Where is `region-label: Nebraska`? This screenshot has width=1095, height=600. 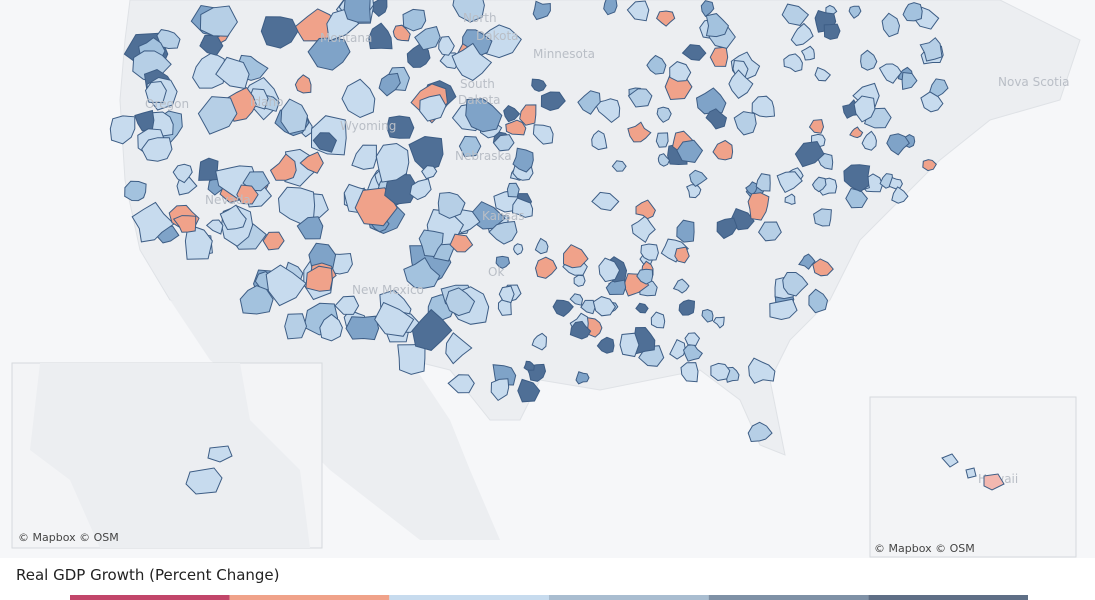 region-label: Nebraska is located at coordinates (483, 156).